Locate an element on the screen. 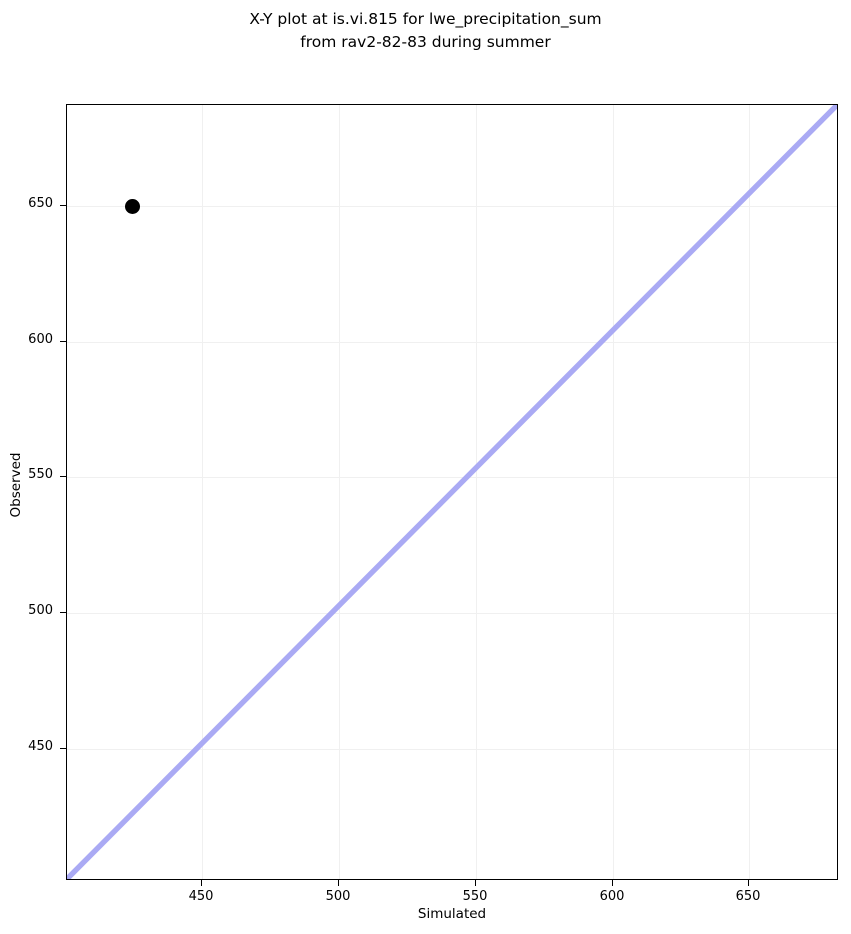  ticklabel-y-600: 600 is located at coordinates (40, 339).